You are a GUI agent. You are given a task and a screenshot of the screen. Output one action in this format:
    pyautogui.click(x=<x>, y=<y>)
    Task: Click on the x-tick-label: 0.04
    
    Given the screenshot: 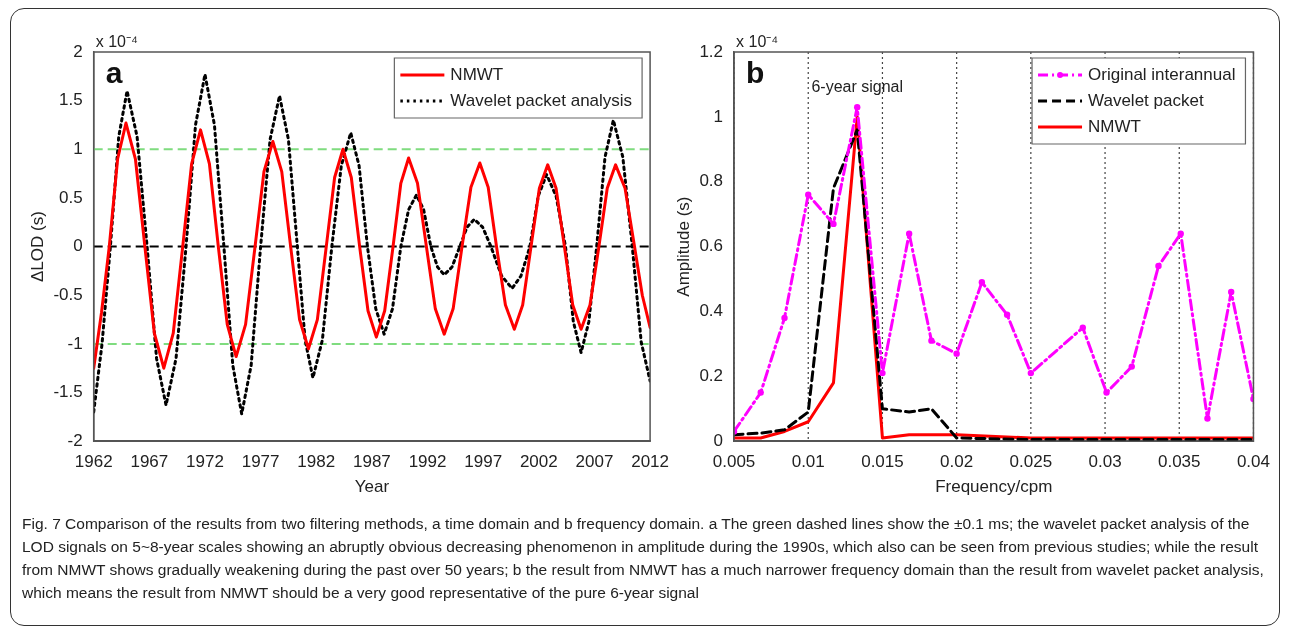 What is the action you would take?
    pyautogui.click(x=1253, y=462)
    